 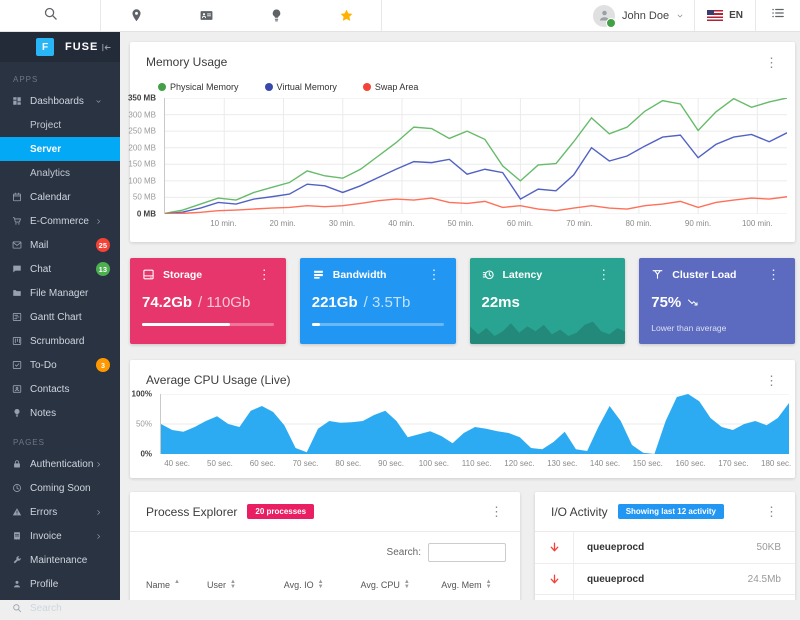 What do you see at coordinates (60, 341) in the screenshot?
I see `sidebar-item-scrumboard: Scrumboard` at bounding box center [60, 341].